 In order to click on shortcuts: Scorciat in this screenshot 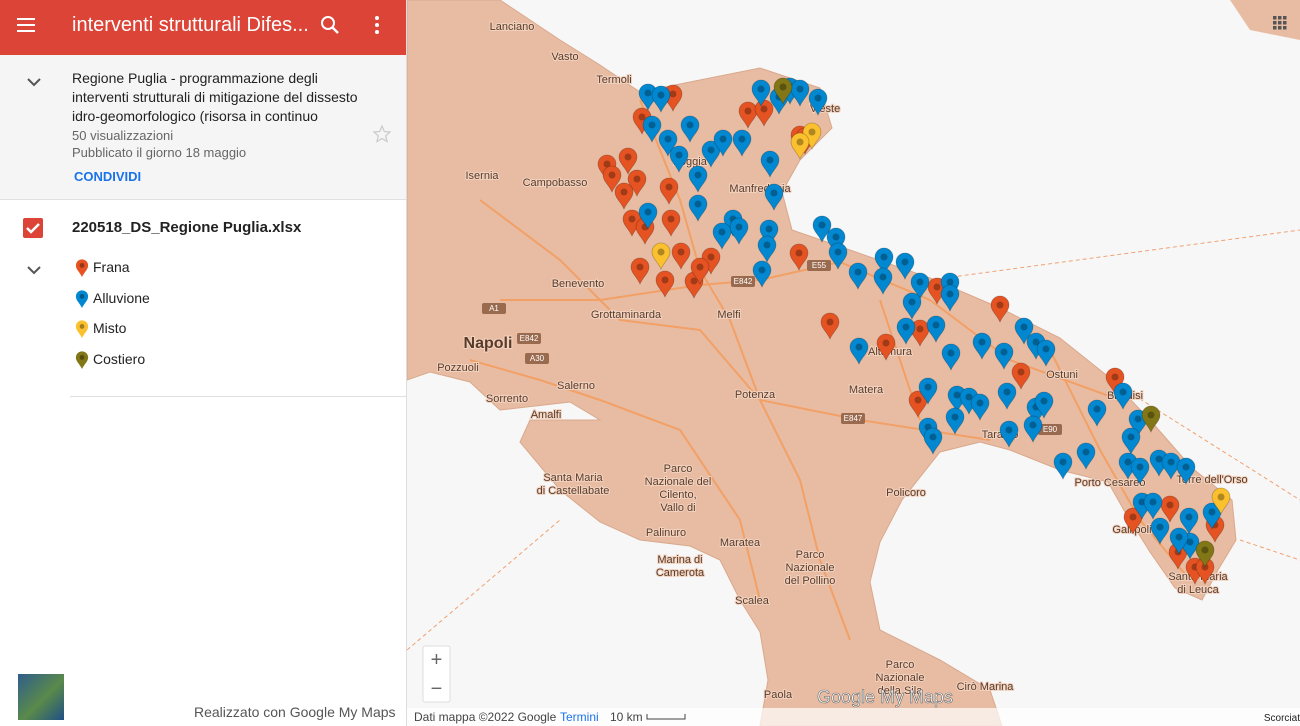, I will do `click(1282, 718)`.